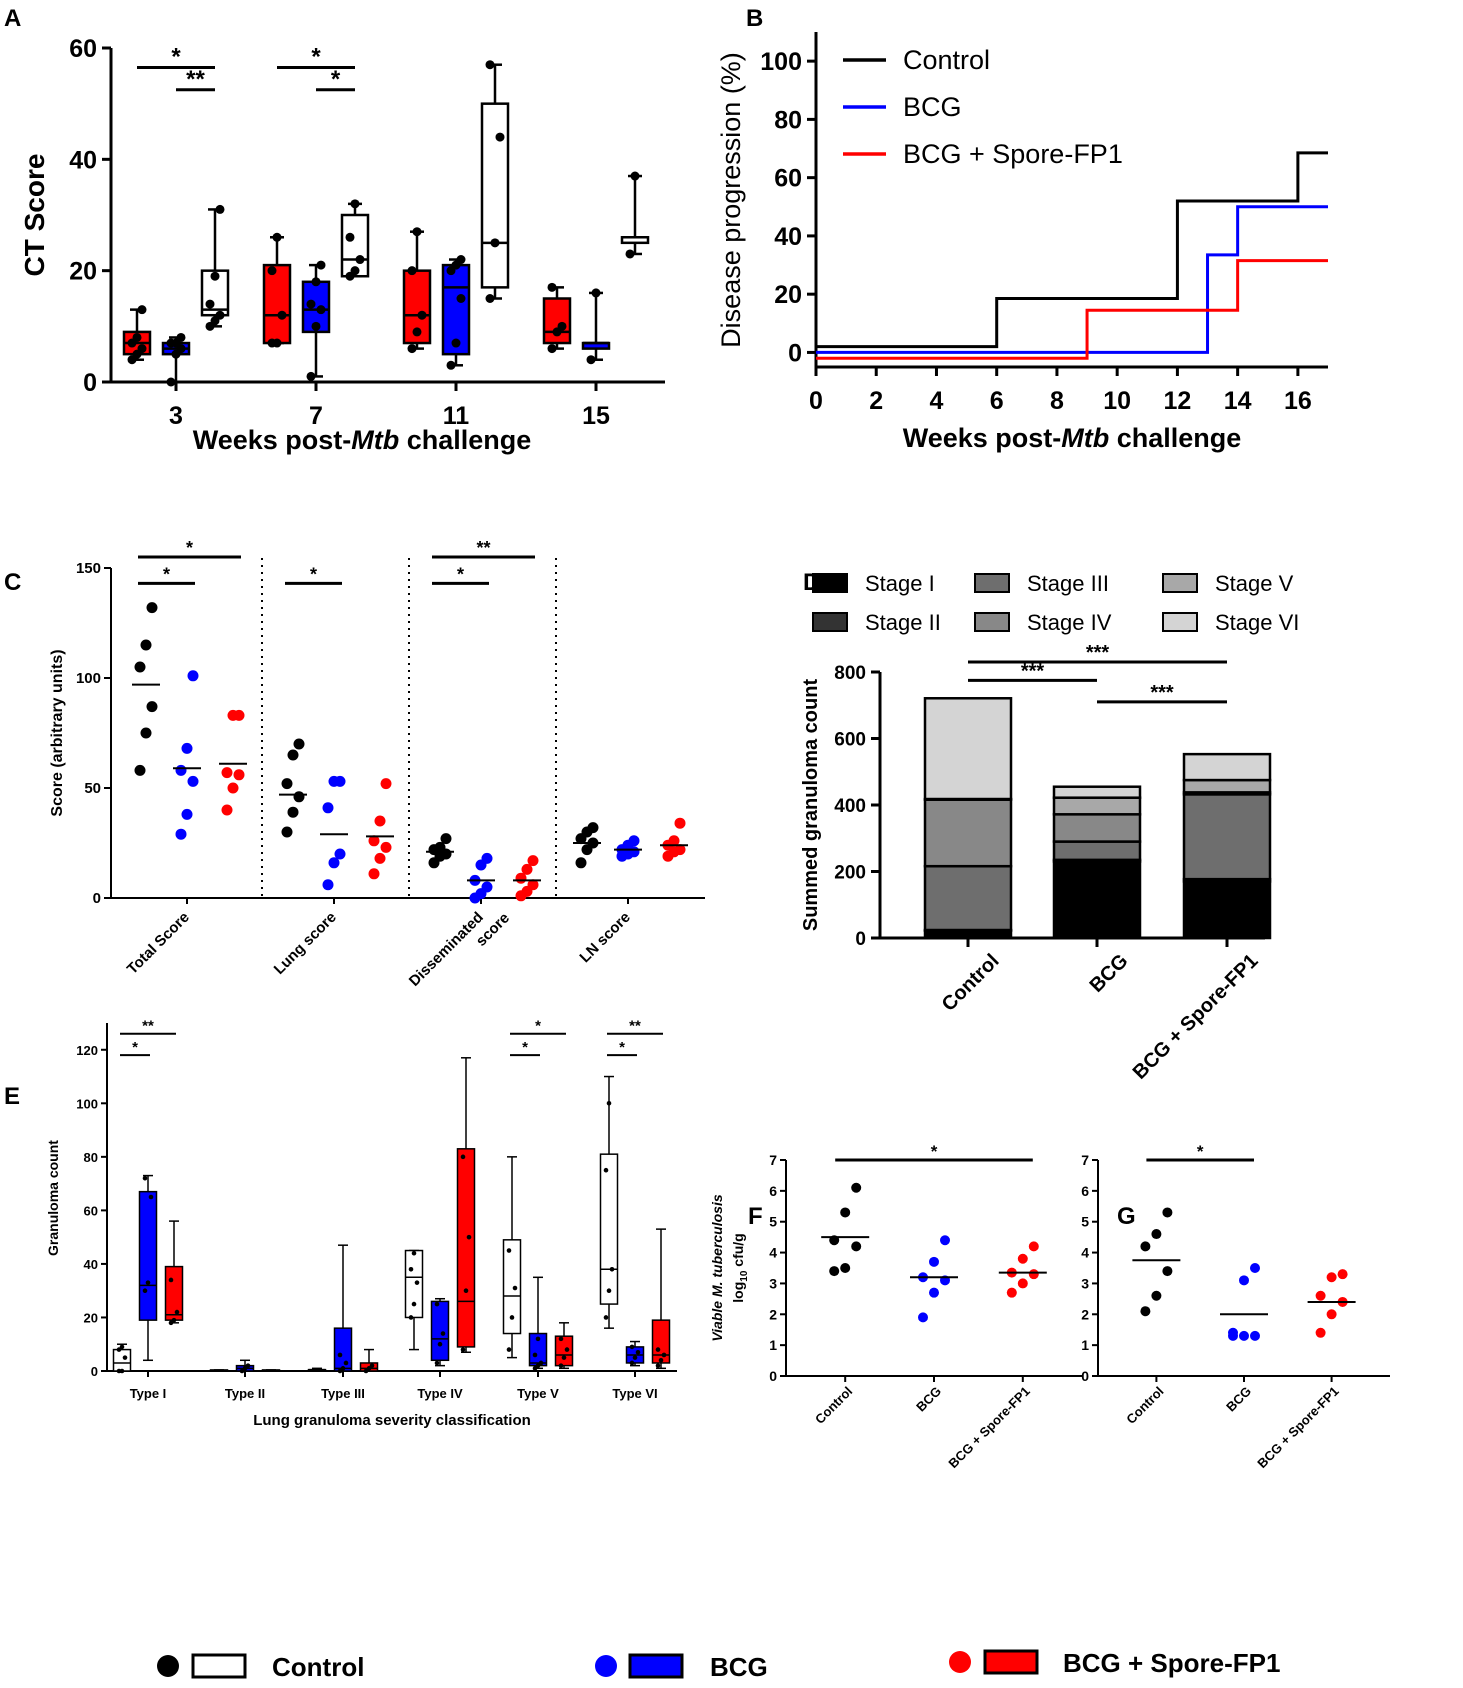  What do you see at coordinates (483, 548) in the screenshot?
I see `panel-c-sig-3-label: **` at bounding box center [483, 548].